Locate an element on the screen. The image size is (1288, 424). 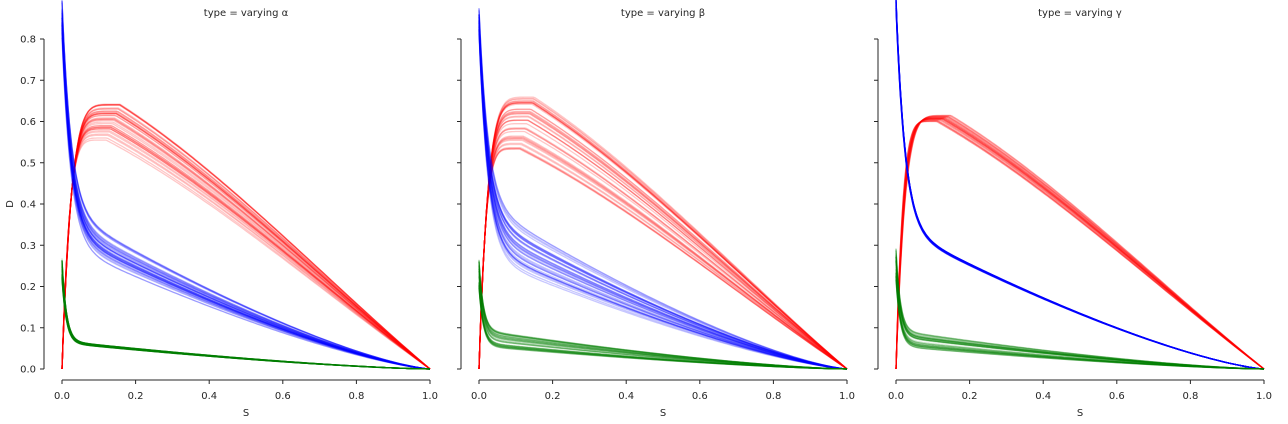
y-axis-title: D is located at coordinates (10, 204).